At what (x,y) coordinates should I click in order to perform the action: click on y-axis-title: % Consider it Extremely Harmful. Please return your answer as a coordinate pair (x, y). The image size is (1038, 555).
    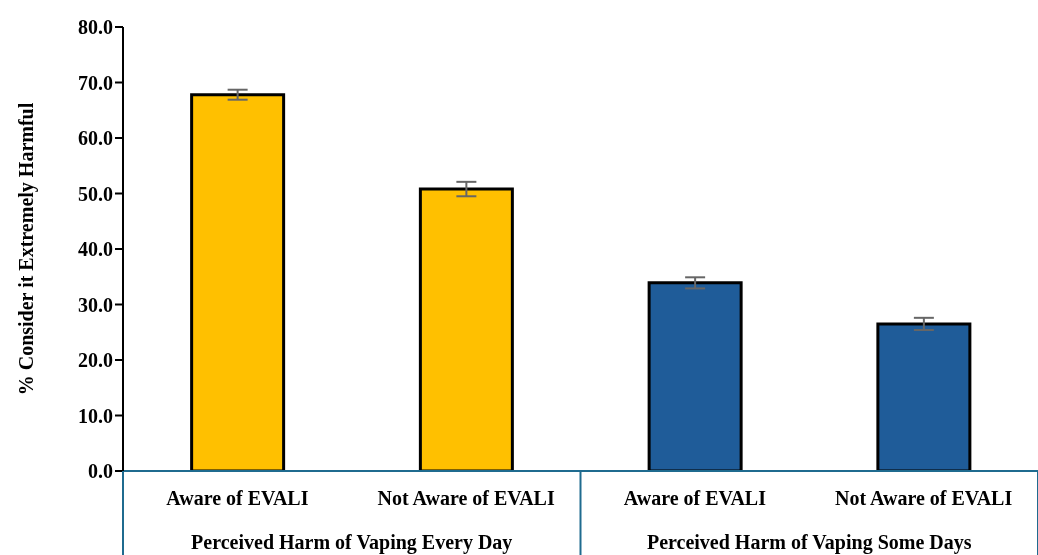
    Looking at the image, I should click on (27, 249).